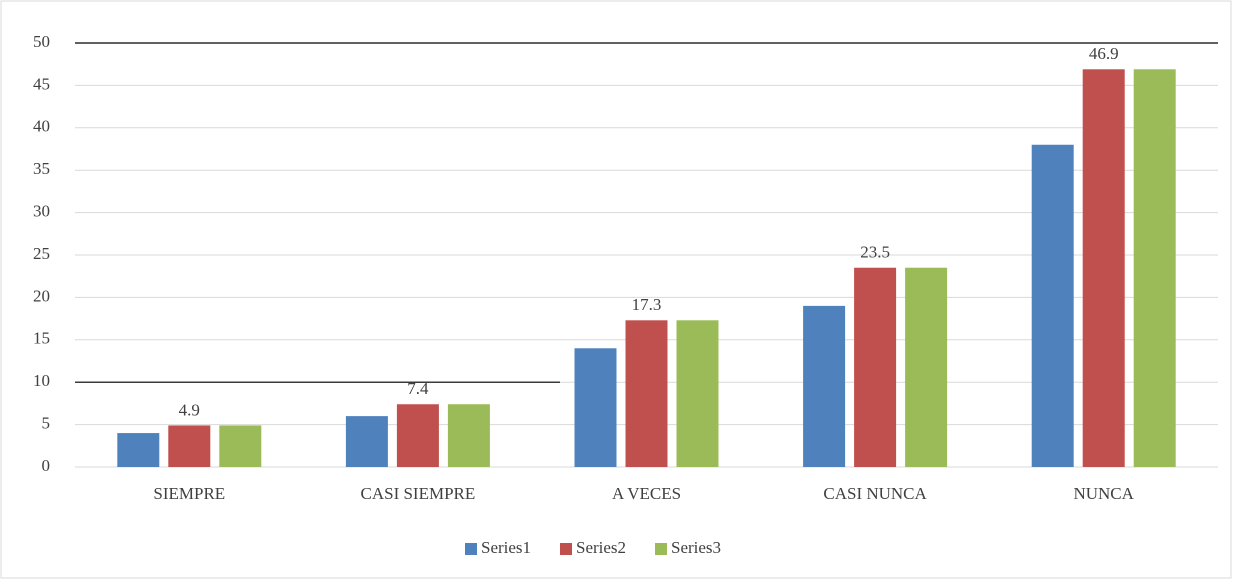 The image size is (1233, 585). What do you see at coordinates (41, 211) in the screenshot?
I see `y-tick-label: 30` at bounding box center [41, 211].